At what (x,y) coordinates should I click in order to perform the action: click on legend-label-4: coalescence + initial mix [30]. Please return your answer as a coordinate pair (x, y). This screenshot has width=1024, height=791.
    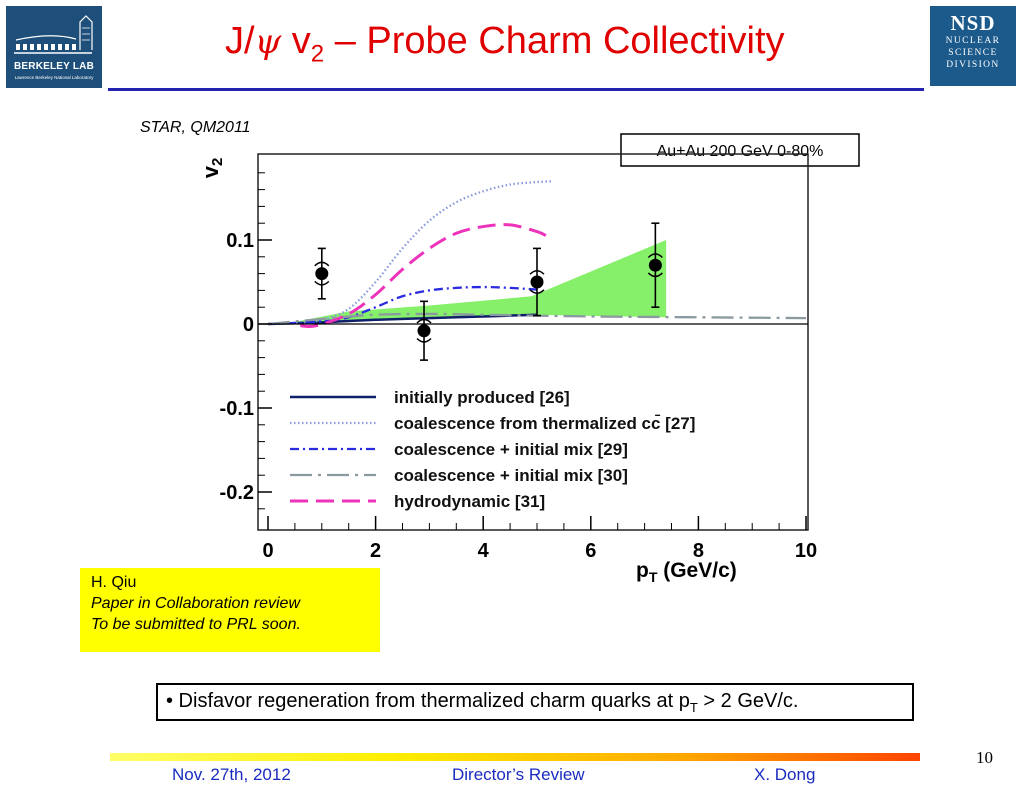
    Looking at the image, I should click on (511, 475).